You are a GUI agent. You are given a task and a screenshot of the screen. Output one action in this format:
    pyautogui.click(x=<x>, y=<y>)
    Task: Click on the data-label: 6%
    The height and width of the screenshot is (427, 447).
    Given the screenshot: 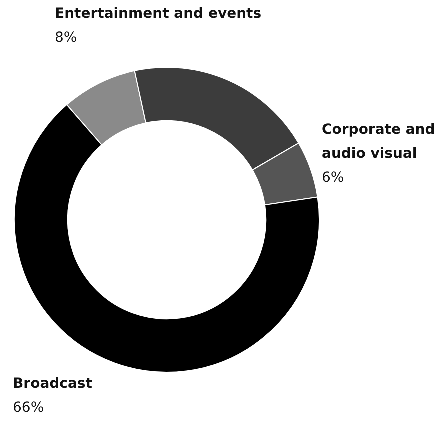 What is the action you would take?
    pyautogui.click(x=333, y=178)
    